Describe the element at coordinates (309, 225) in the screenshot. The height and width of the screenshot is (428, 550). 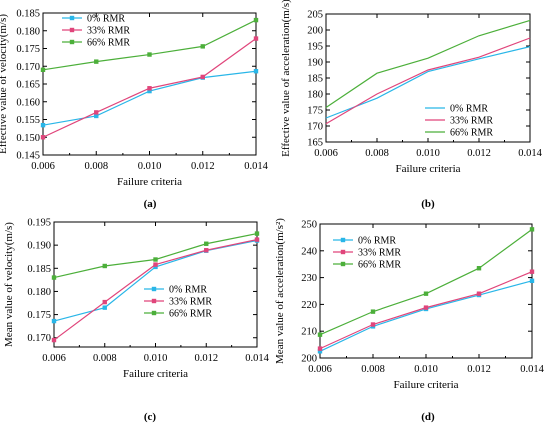
I see `y-tick-label: 250` at that location.